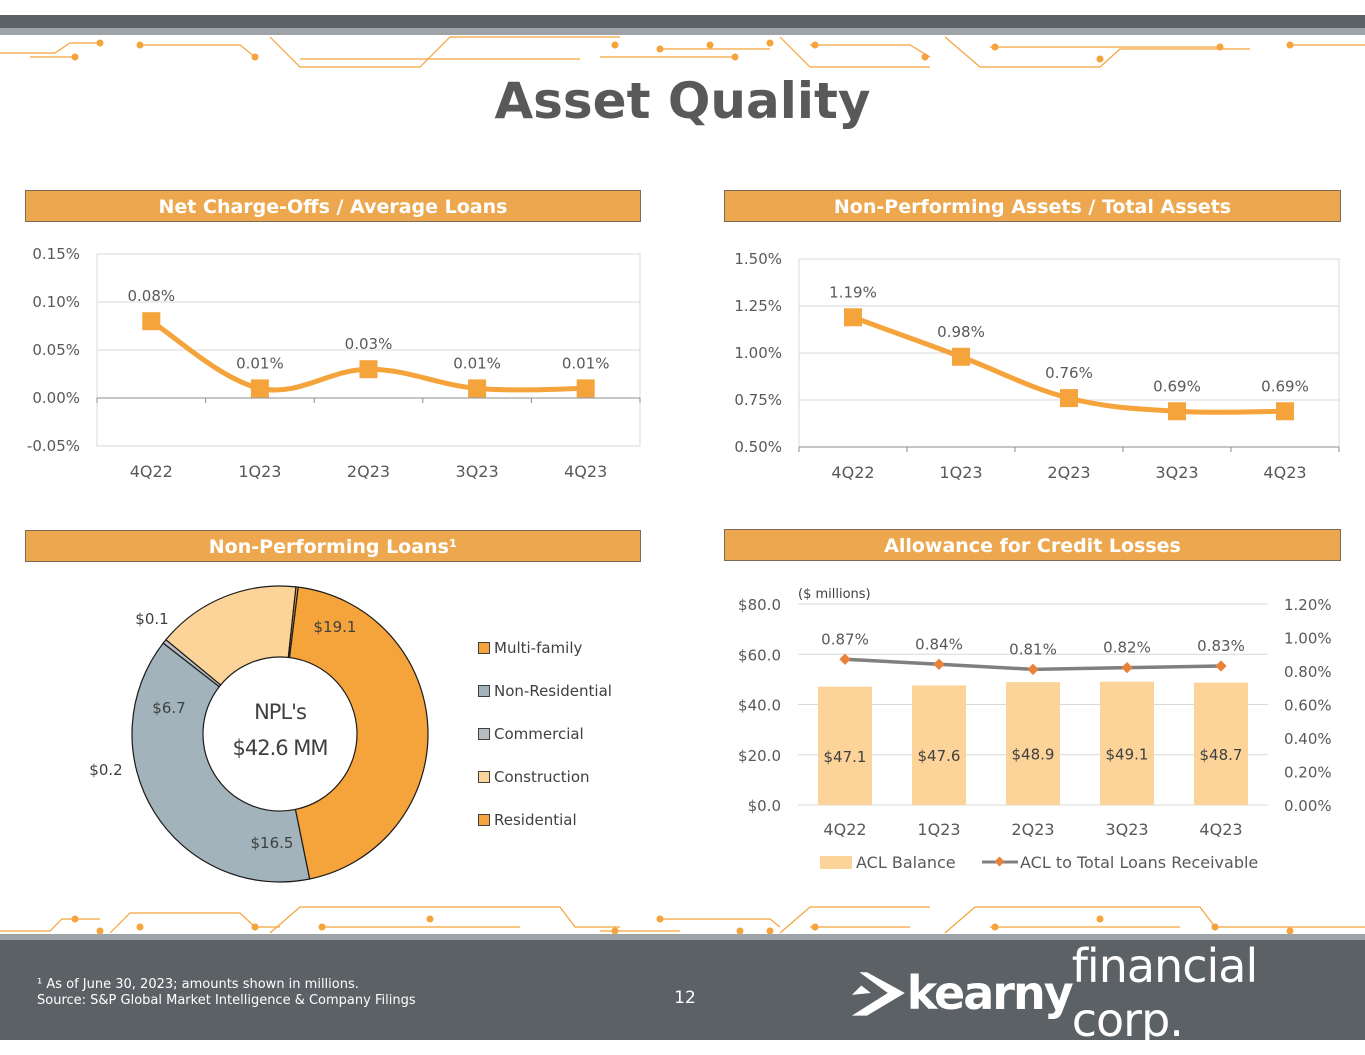  I want to click on y-tick-label: 0.50%, so click(758, 447).